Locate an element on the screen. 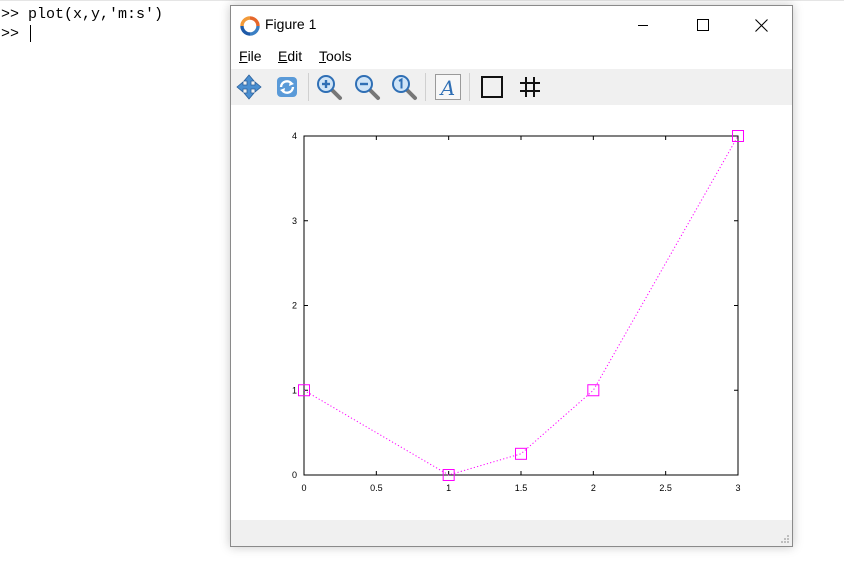 This screenshot has height=571, width=844. zoom-in-icon is located at coordinates (329, 87).